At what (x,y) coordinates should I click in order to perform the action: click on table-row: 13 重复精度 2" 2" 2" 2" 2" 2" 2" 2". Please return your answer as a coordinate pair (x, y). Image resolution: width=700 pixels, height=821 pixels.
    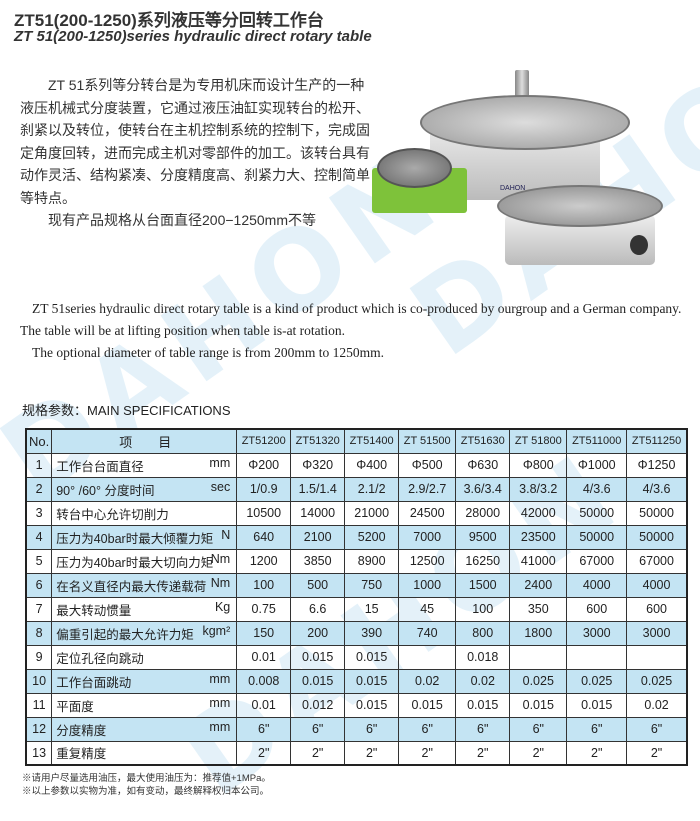
    Looking at the image, I should click on (356, 753).